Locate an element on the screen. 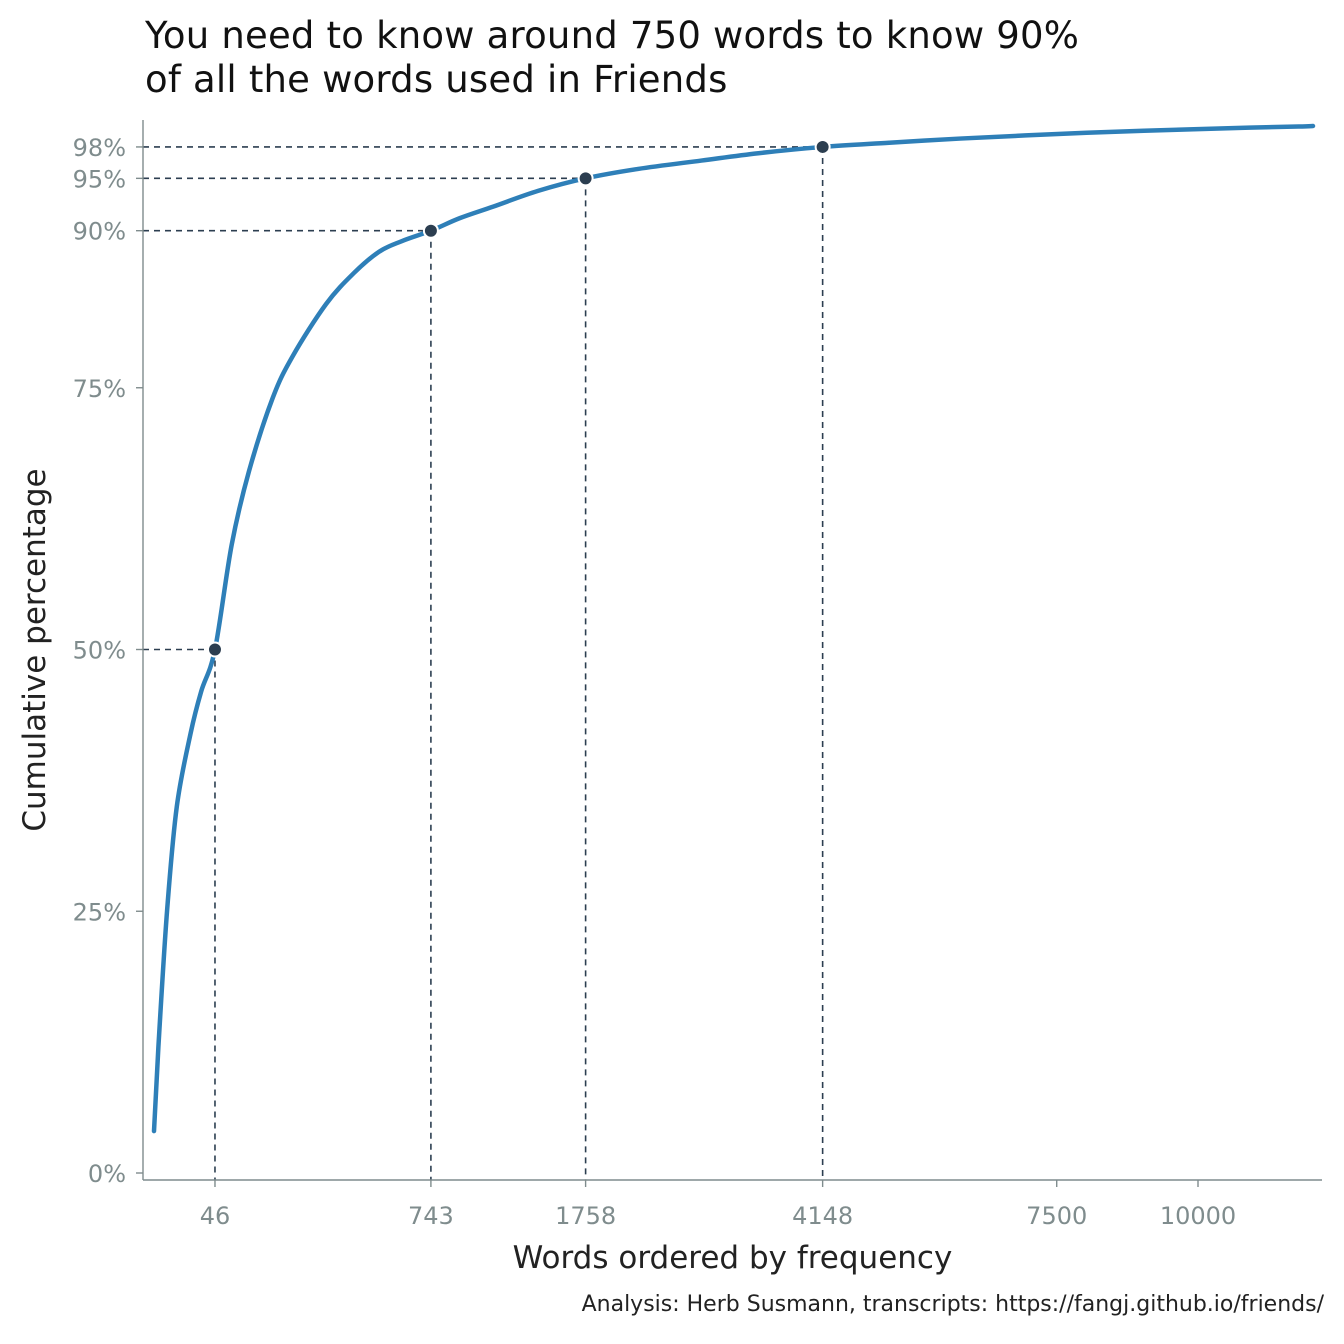 The image size is (1344, 1344). x-tick-labels: 46 743 1758 4148 7500 10000 is located at coordinates (718, 1205).